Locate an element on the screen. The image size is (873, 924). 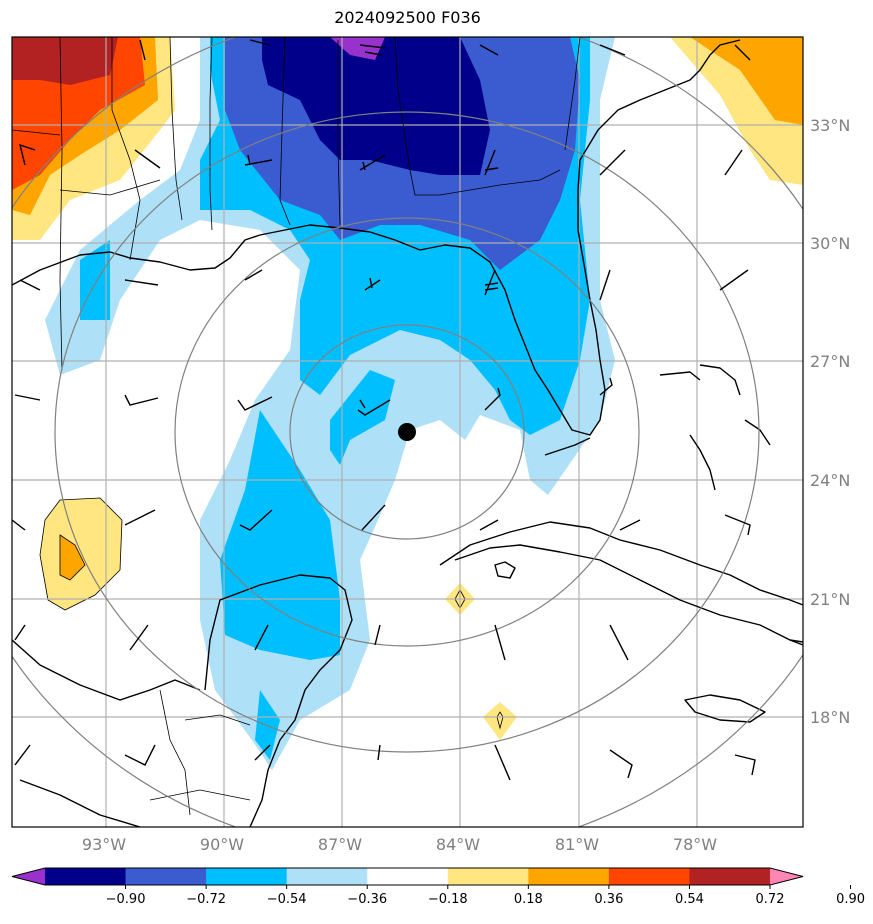
lon-label: 93°W is located at coordinates (104, 844).